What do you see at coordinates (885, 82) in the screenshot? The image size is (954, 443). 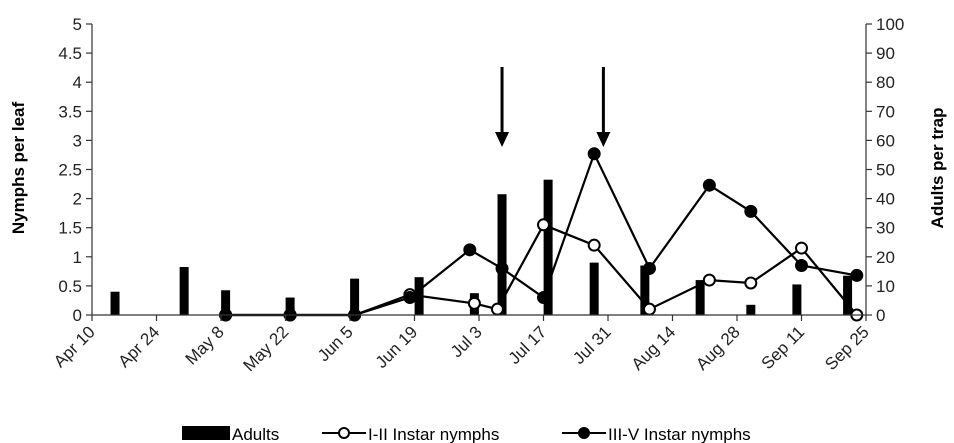 I see `right-tick-label: 80` at bounding box center [885, 82].